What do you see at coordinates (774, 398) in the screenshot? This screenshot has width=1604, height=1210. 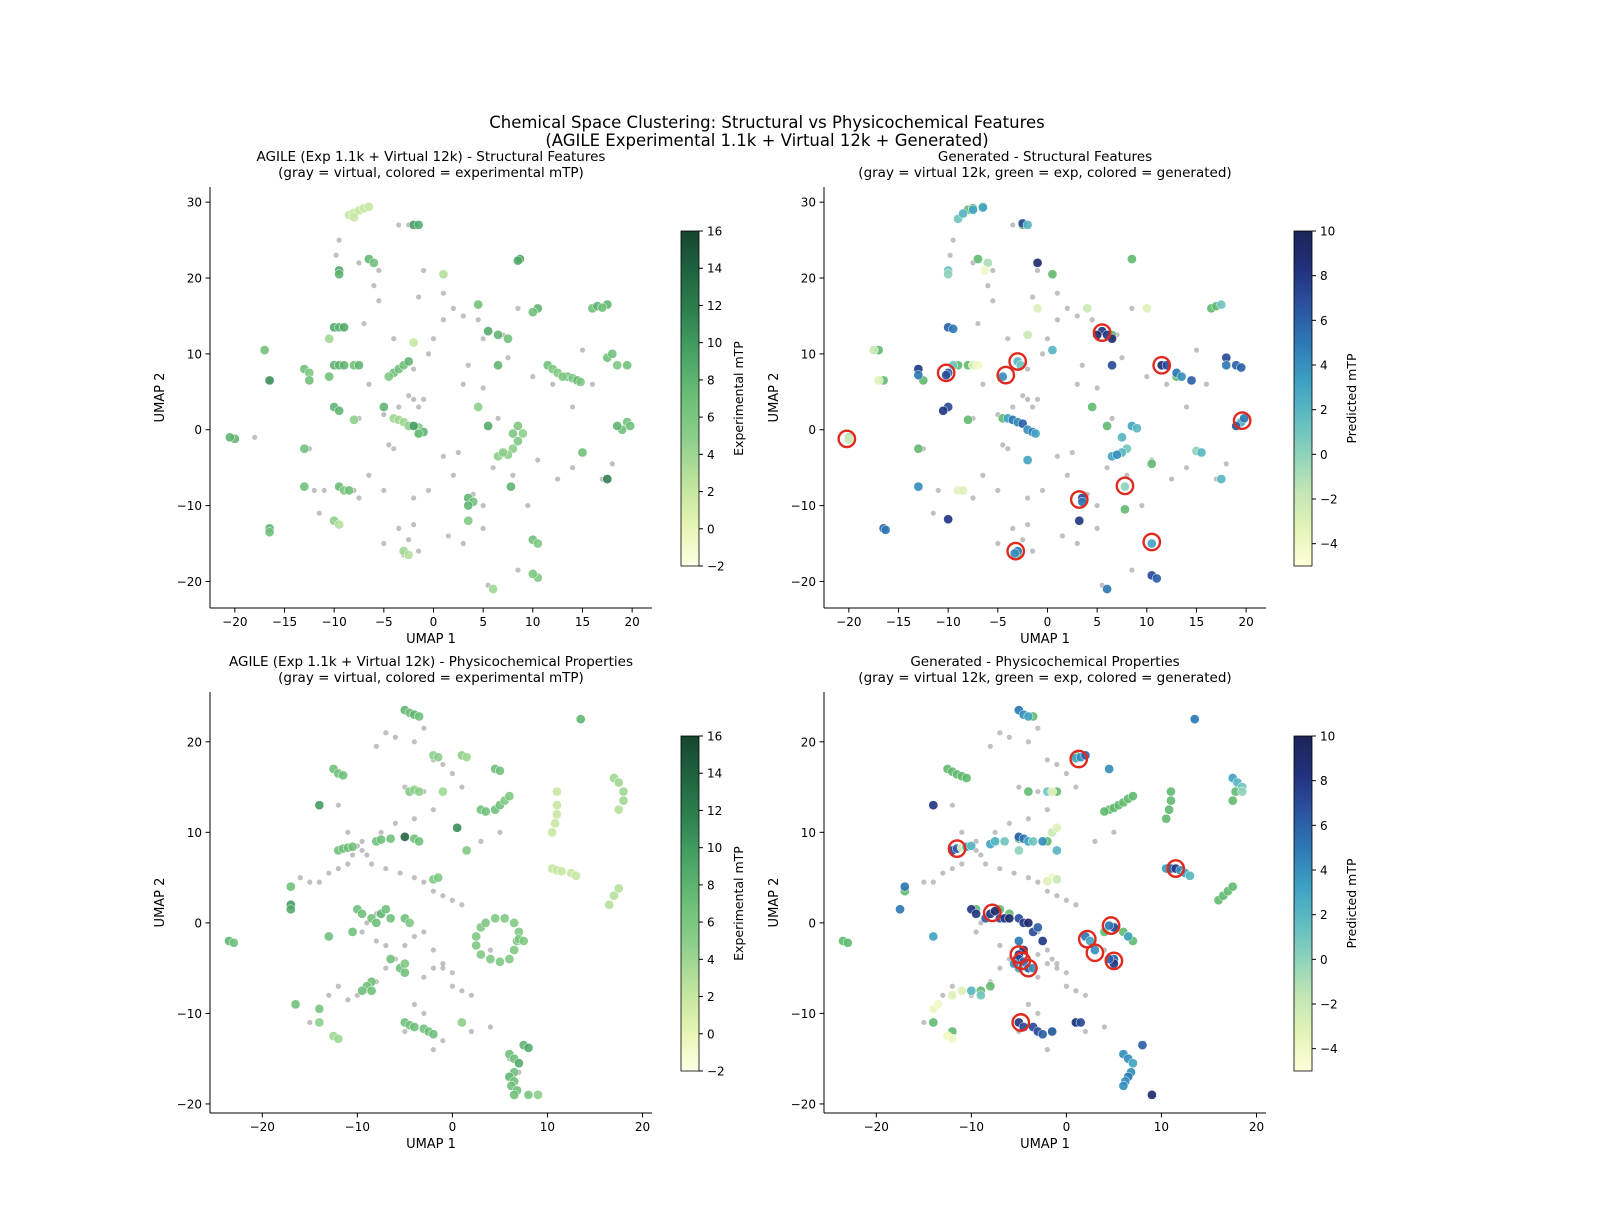 I see `y-axis-label: UMAP 2` at bounding box center [774, 398].